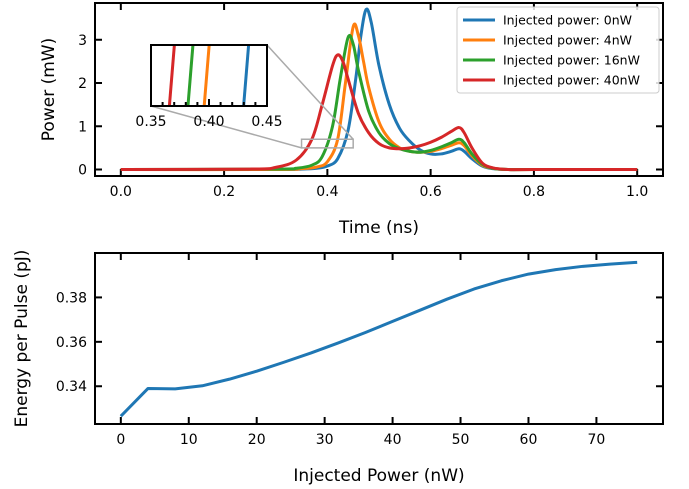 The height and width of the screenshot is (489, 689). What do you see at coordinates (571, 80) in the screenshot?
I see `legend-label: Injected power: 40nW` at bounding box center [571, 80].